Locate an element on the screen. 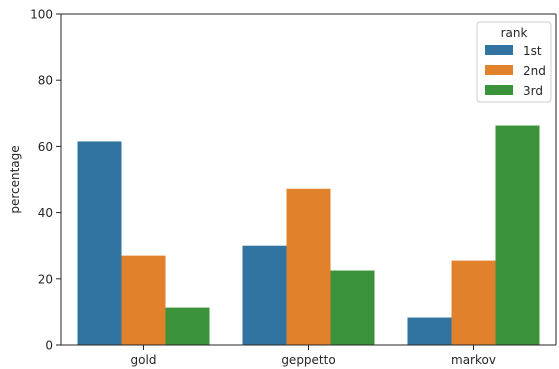  bar-3rd-geppetto is located at coordinates (352, 307).